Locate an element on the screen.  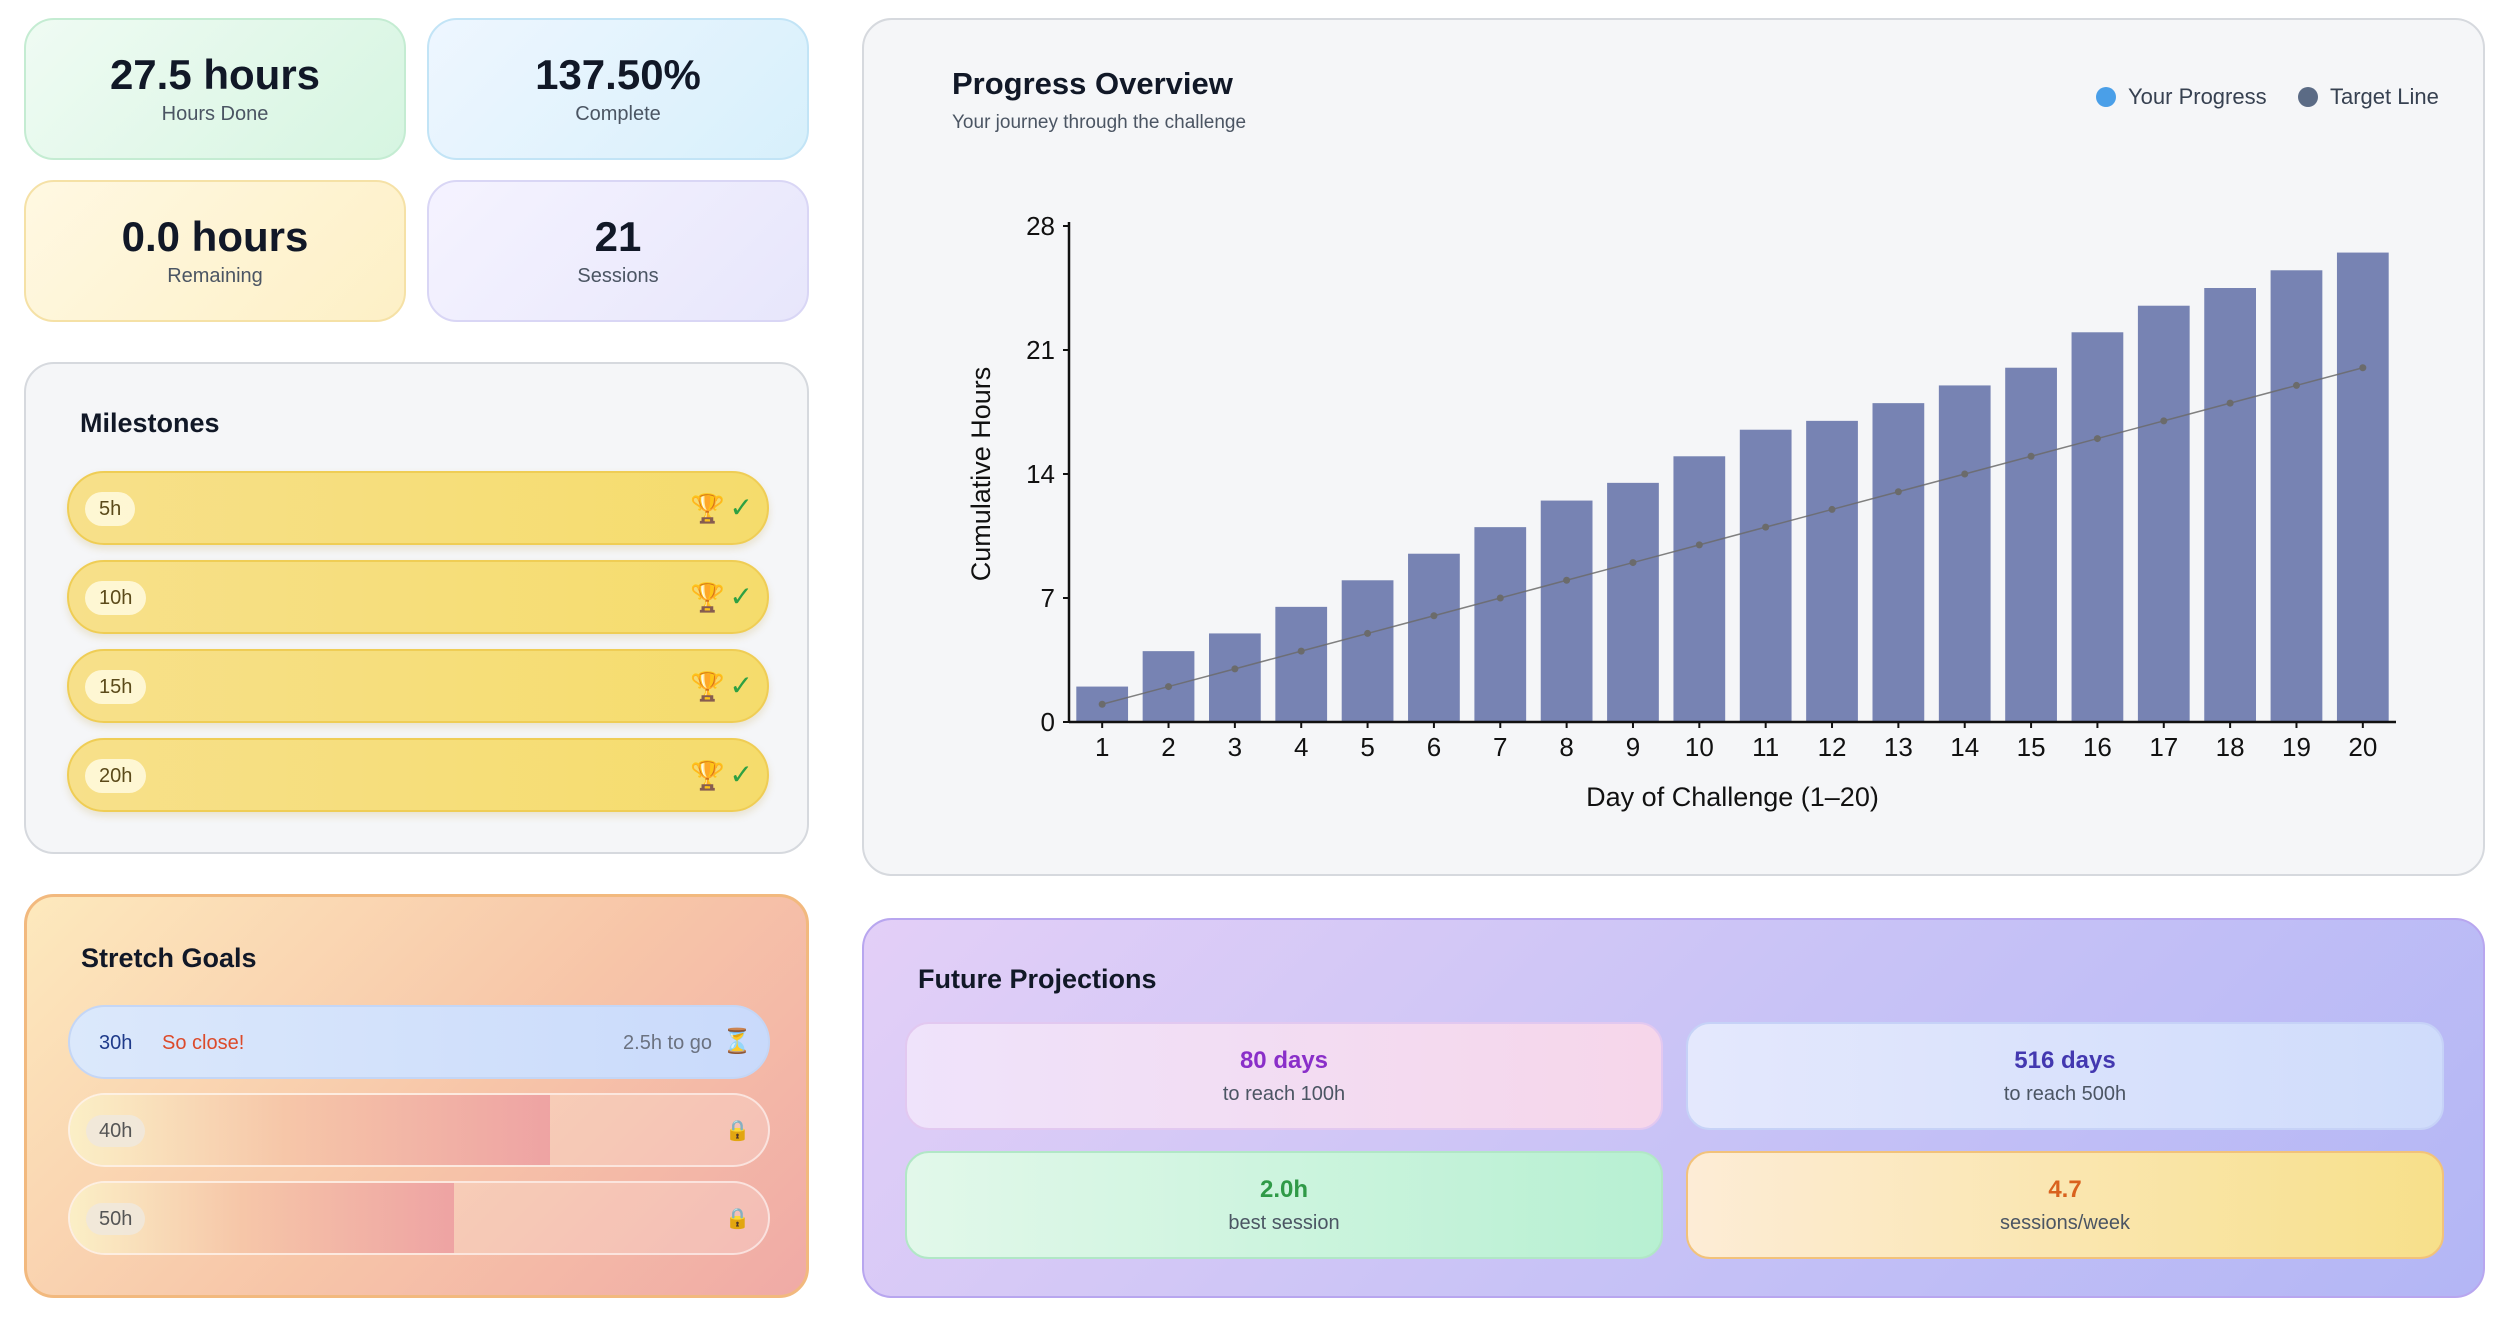
milestone-label: 5h is located at coordinates (110, 509).